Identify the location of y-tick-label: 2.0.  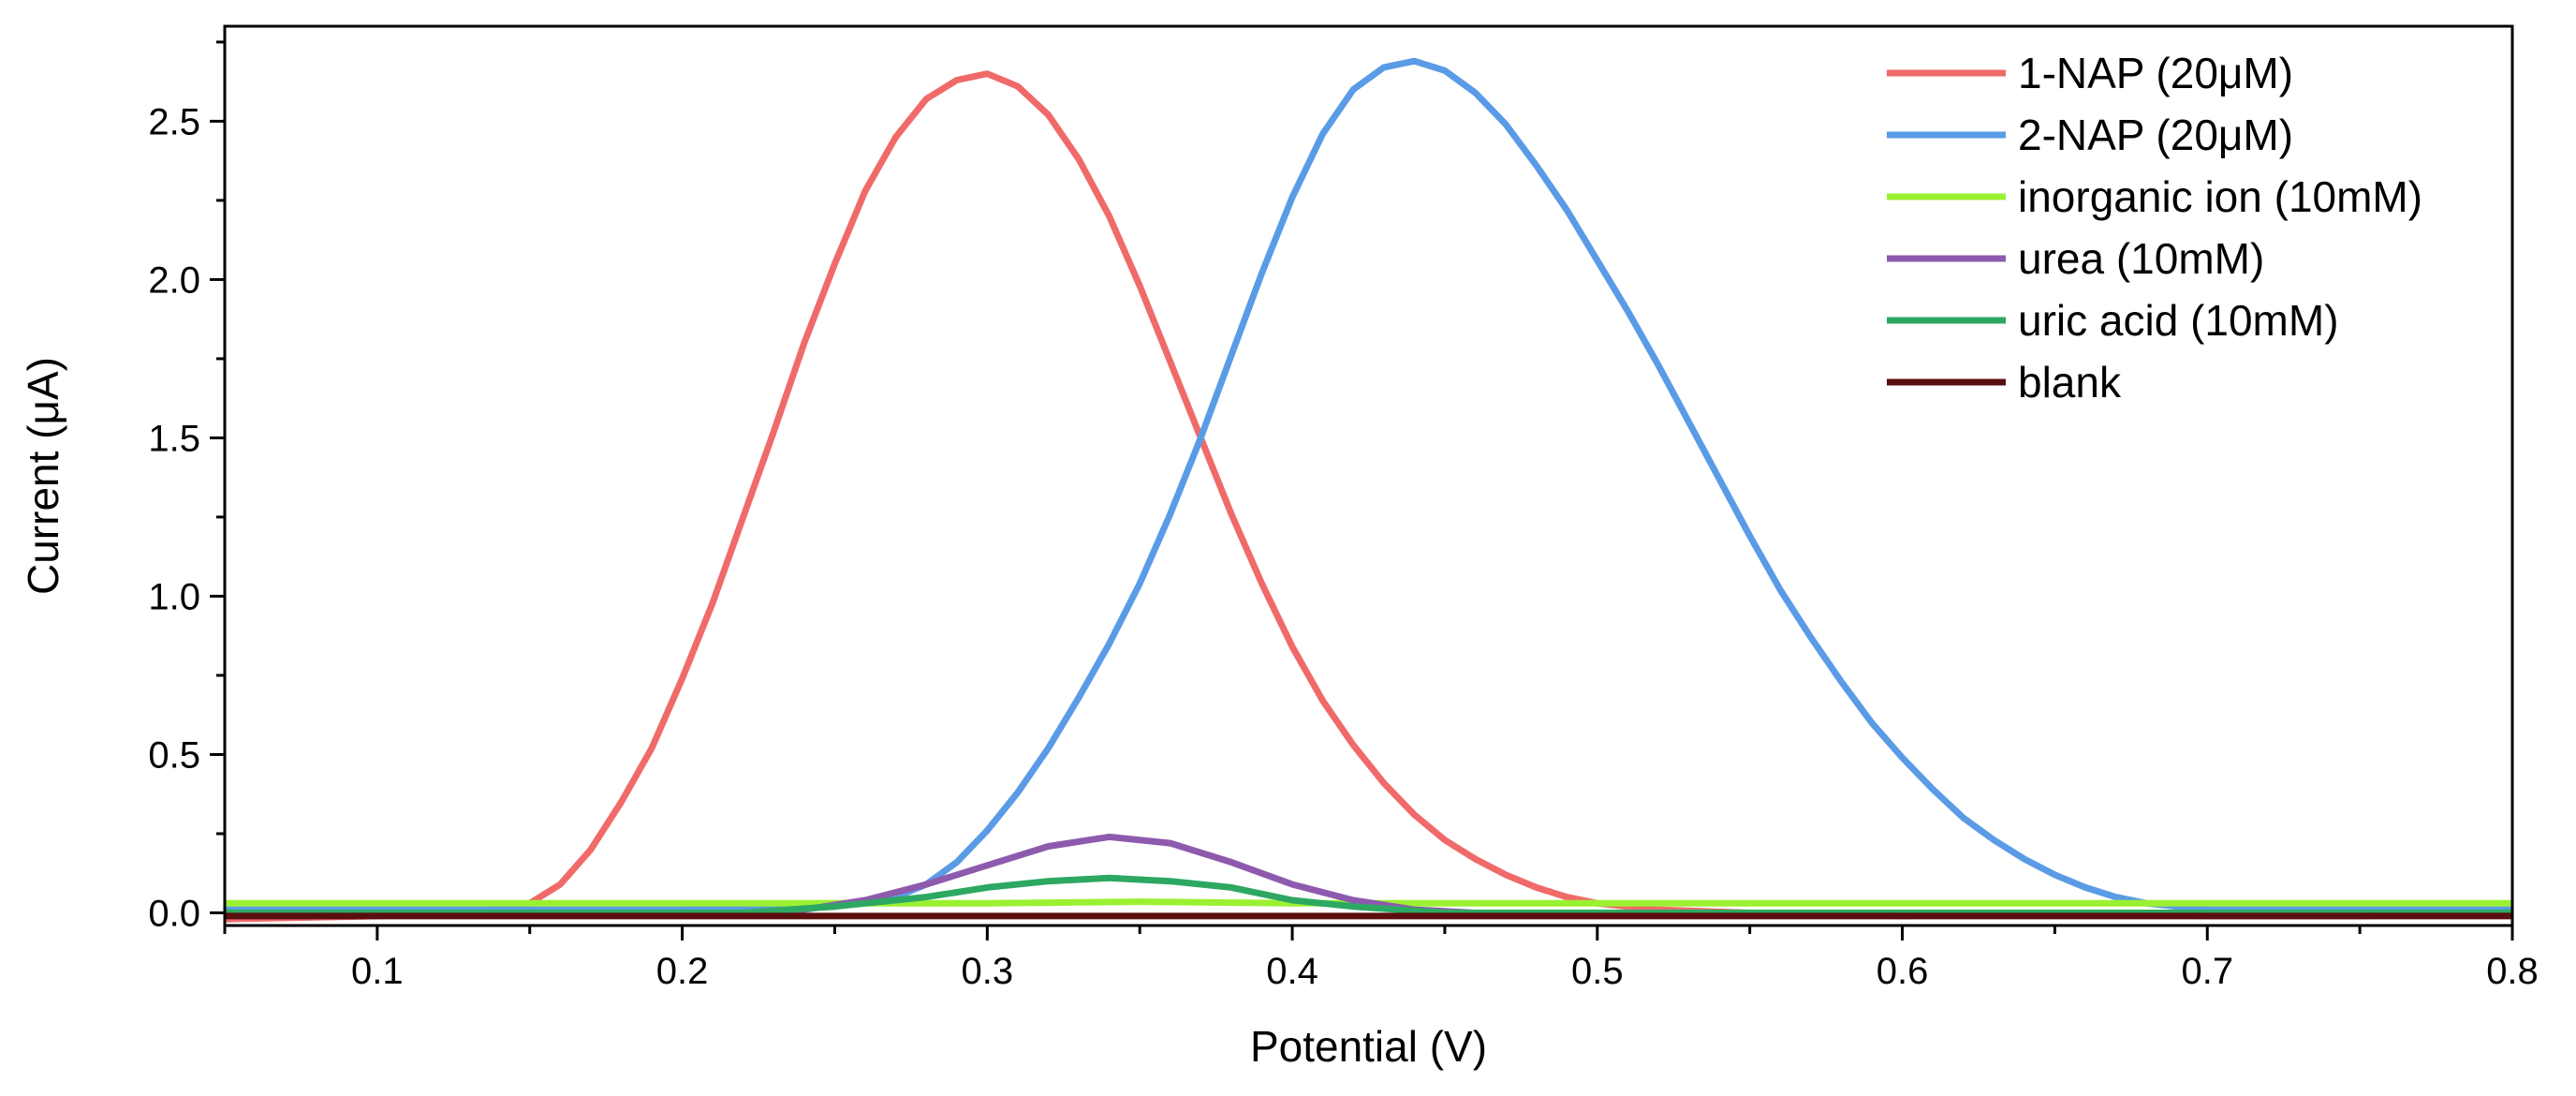
(174, 280).